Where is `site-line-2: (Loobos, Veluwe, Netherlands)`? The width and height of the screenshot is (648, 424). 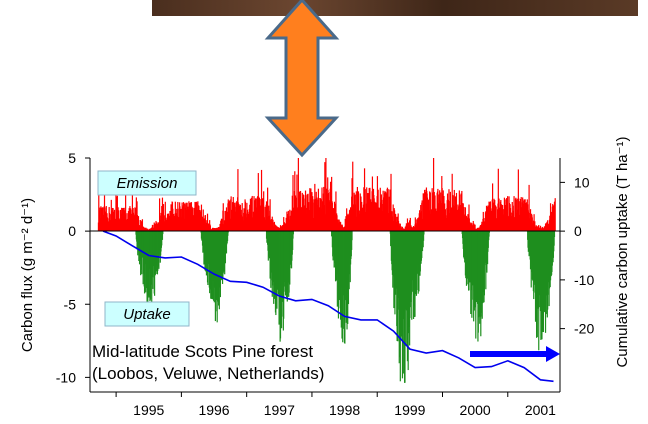
site-line-2: (Loobos, Veluwe, Netherlands) is located at coordinates (208, 373).